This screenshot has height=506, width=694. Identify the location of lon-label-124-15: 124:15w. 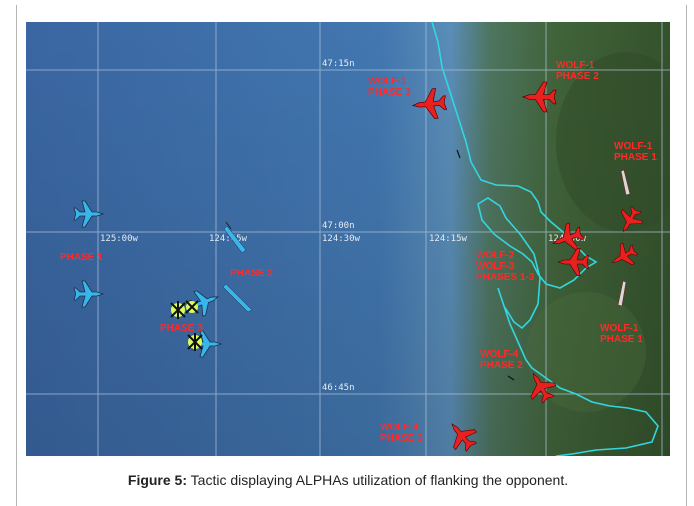
(448, 239).